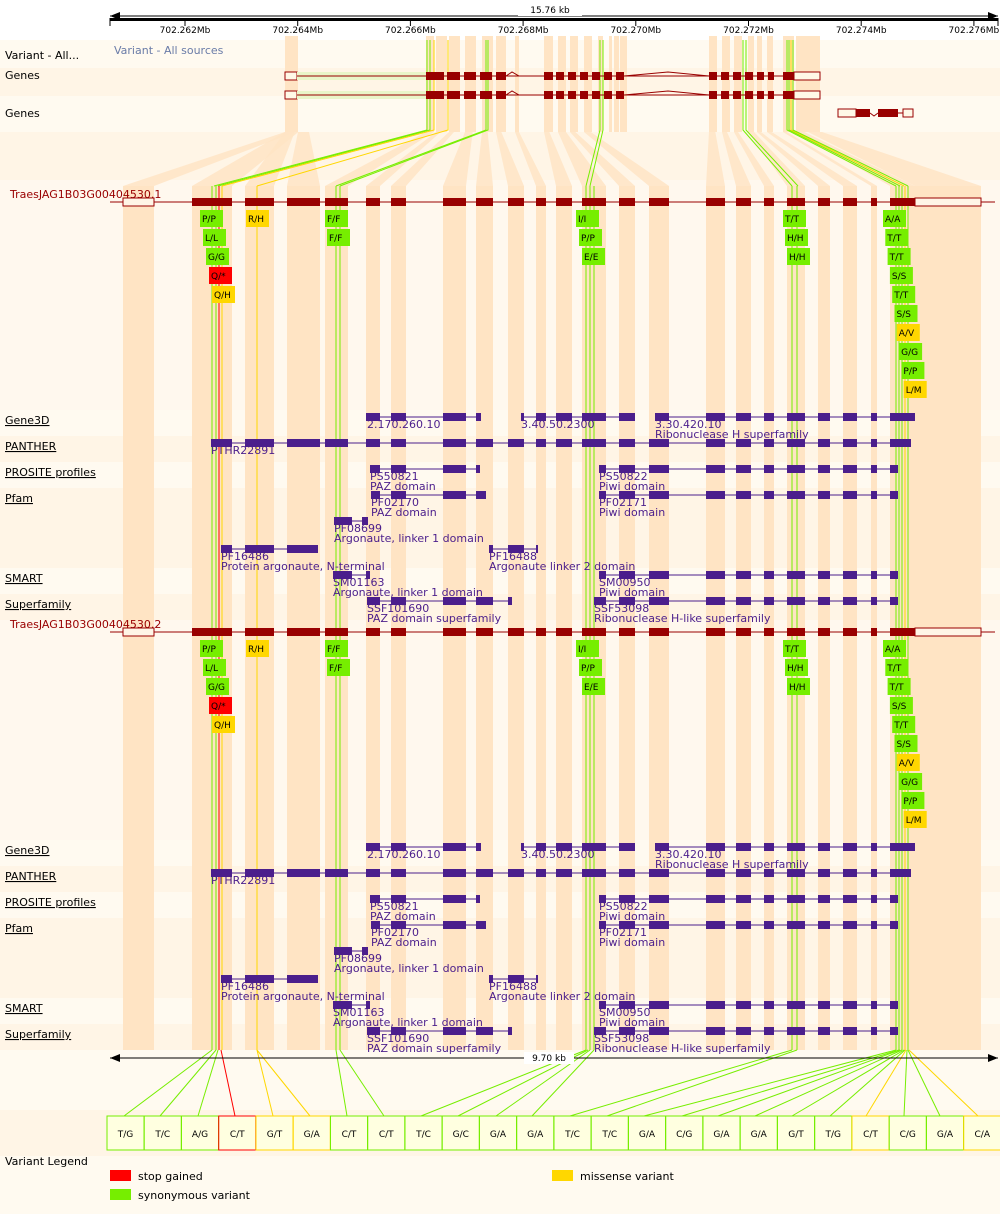  Describe the element at coordinates (394, 906) in the screenshot. I see `prosite-id: PS50821` at that location.